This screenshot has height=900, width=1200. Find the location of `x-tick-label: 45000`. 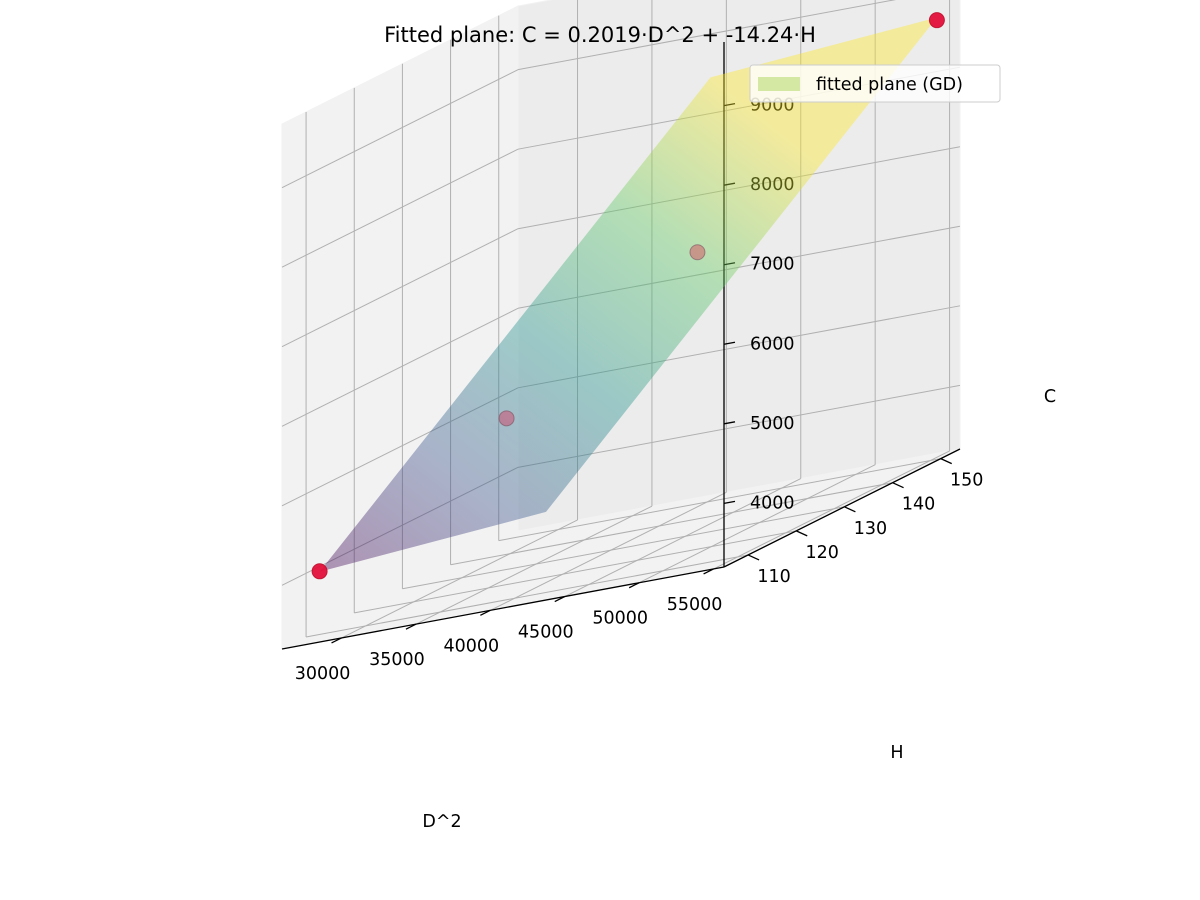

x-tick-label: 45000 is located at coordinates (546, 633).